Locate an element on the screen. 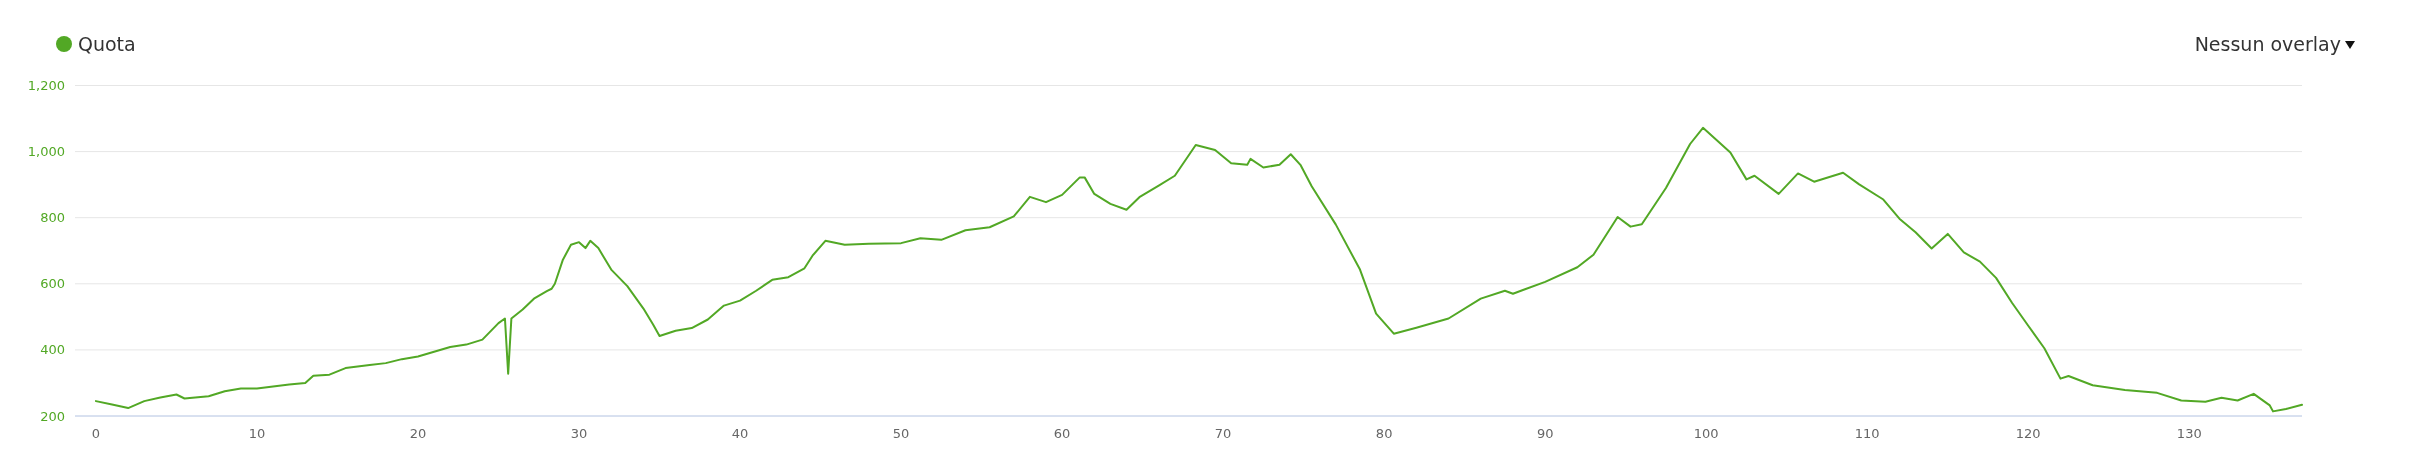 The height and width of the screenshot is (471, 2409). y-tick-label: 1,000 is located at coordinates (46, 152).